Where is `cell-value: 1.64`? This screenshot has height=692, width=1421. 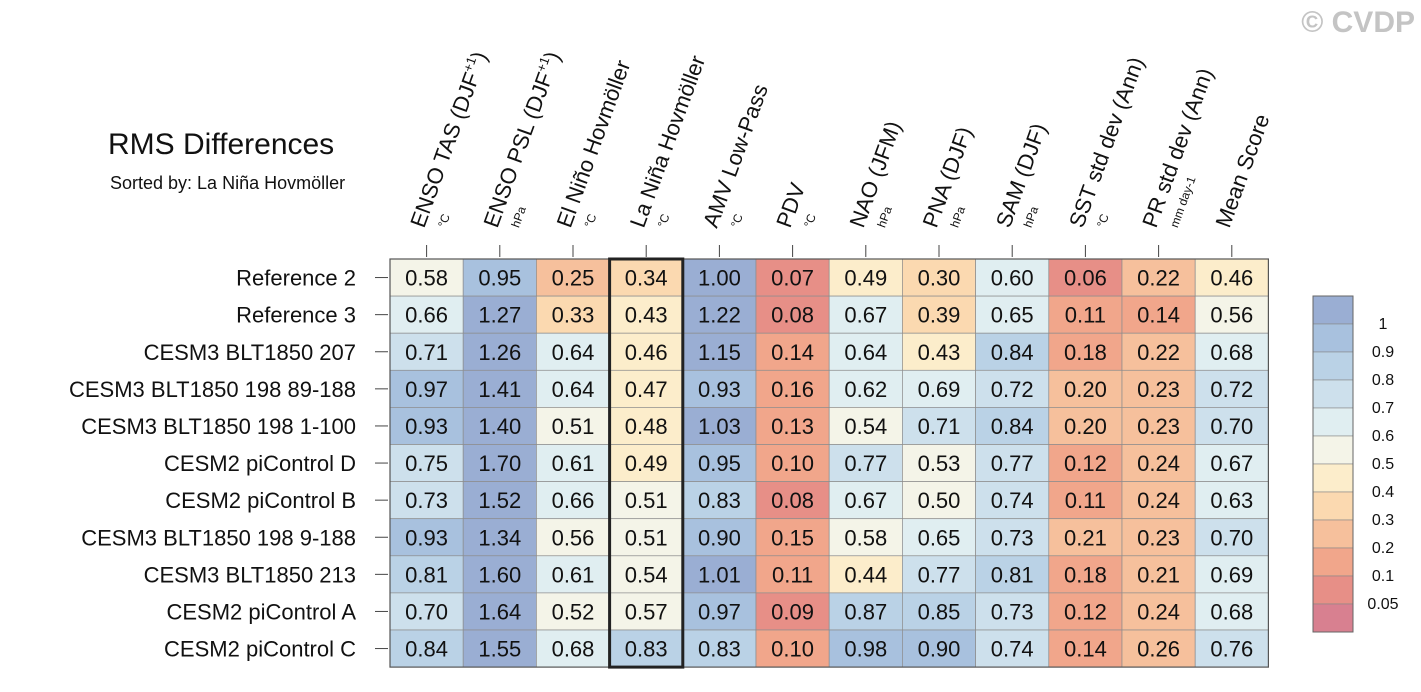
cell-value: 1.64 is located at coordinates (499, 611).